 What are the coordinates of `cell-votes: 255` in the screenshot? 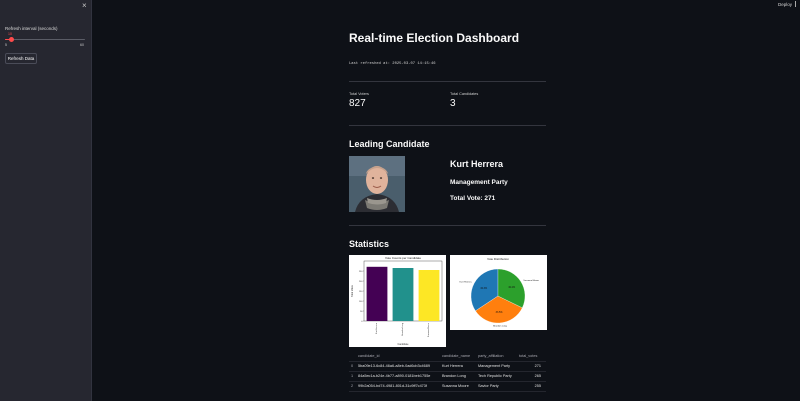 It's located at (537, 386).